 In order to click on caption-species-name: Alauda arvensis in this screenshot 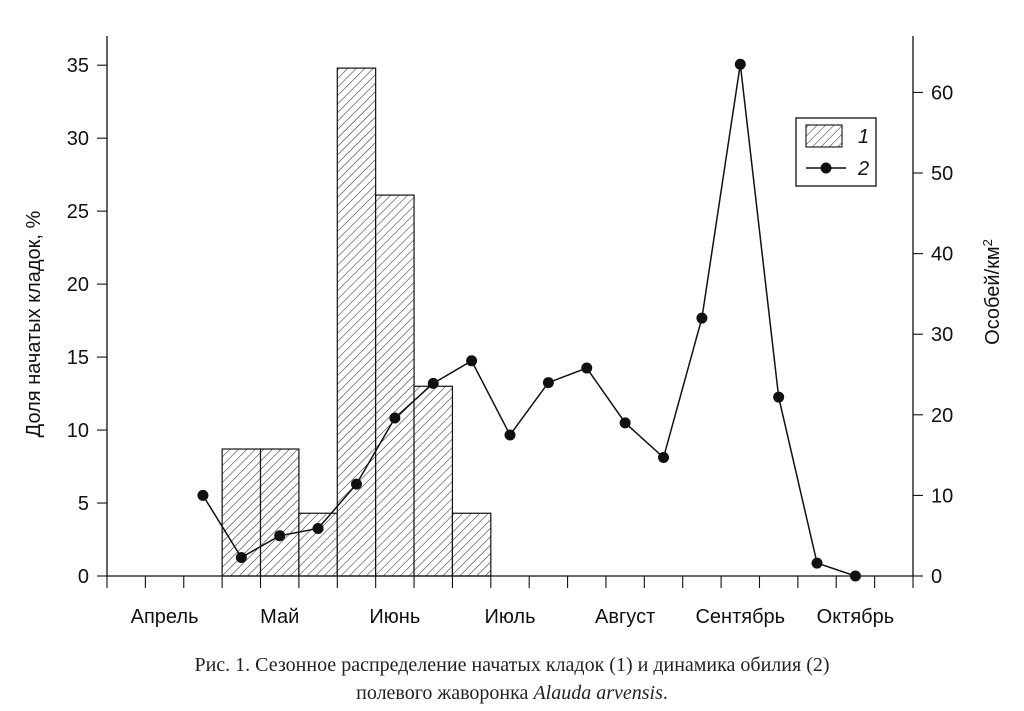, I will do `click(598, 693)`.